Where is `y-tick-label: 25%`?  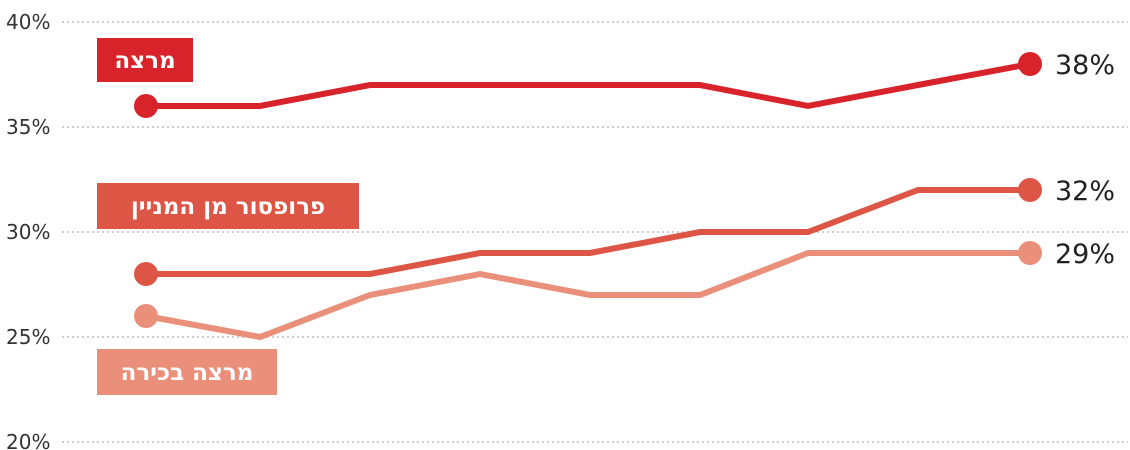 y-tick-label: 25% is located at coordinates (28, 337).